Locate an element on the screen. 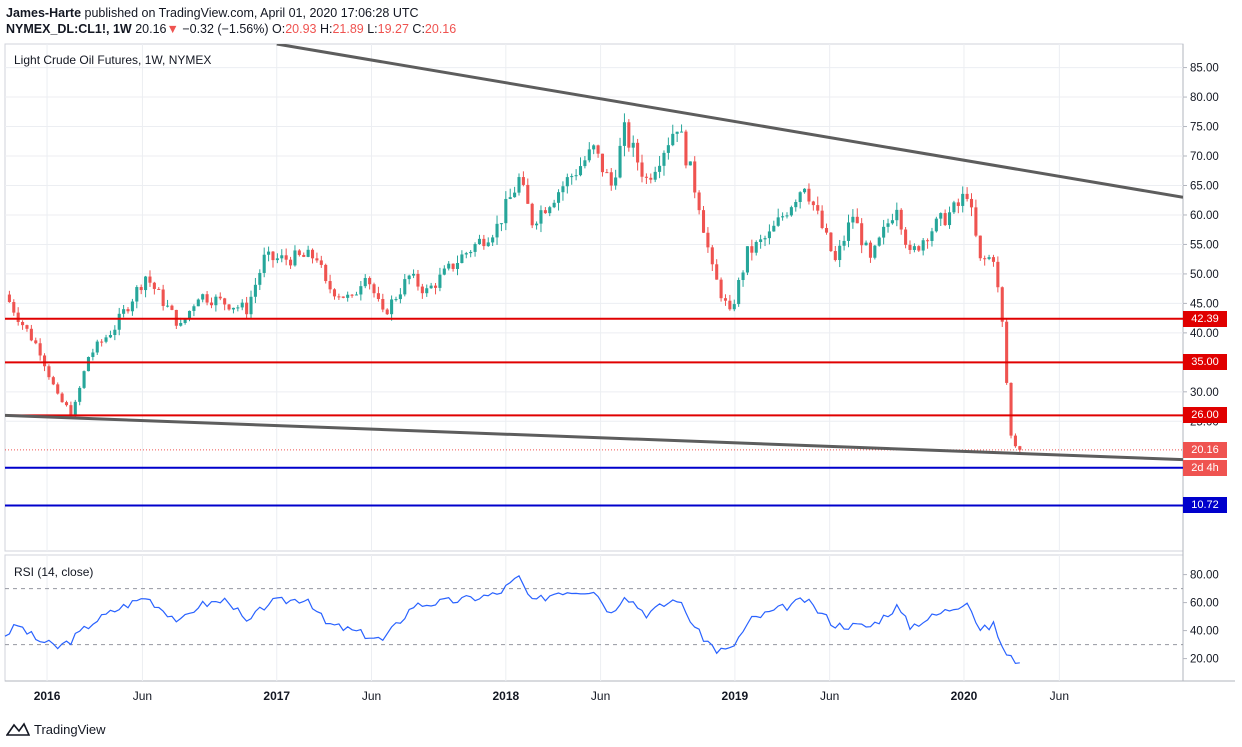 The width and height of the screenshot is (1242, 747). close-value: 20.16 is located at coordinates (440, 29).